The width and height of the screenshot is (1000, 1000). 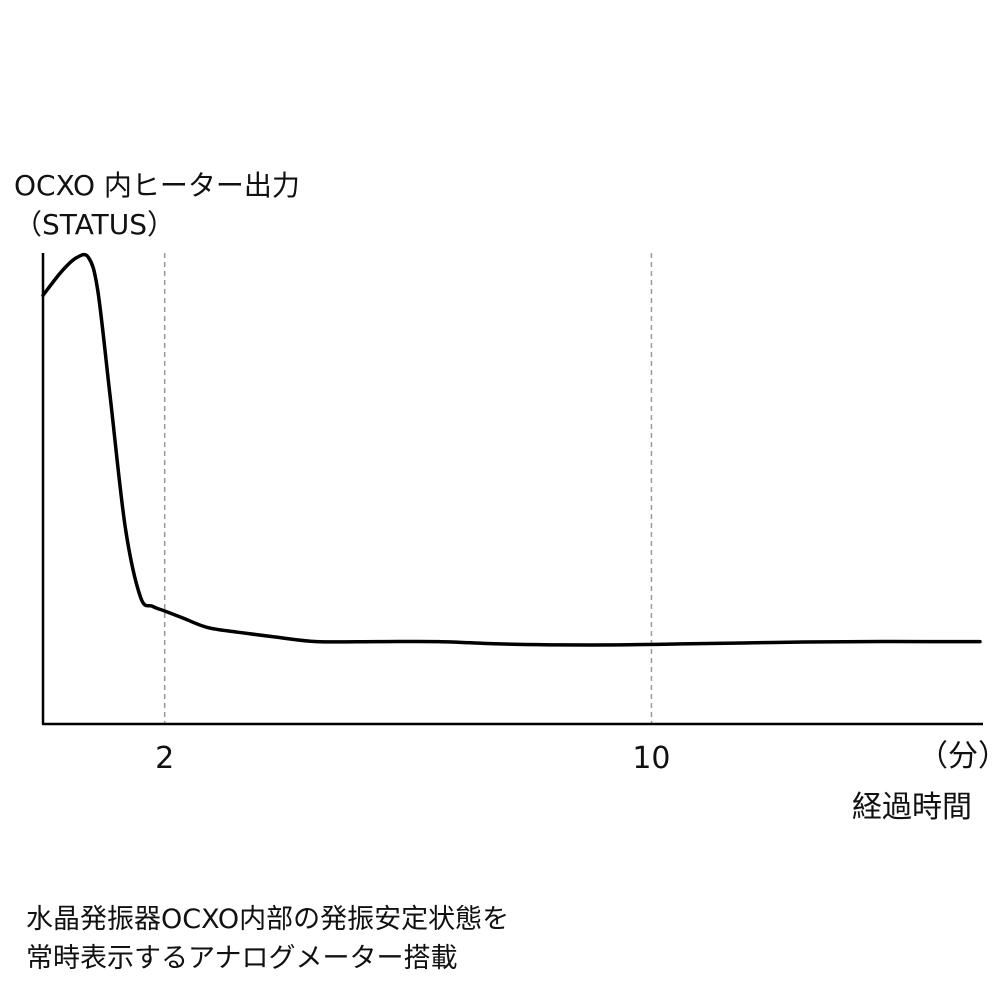 I want to click on y-axis-label-line-2: （STATUS）, so click(x=95, y=224).